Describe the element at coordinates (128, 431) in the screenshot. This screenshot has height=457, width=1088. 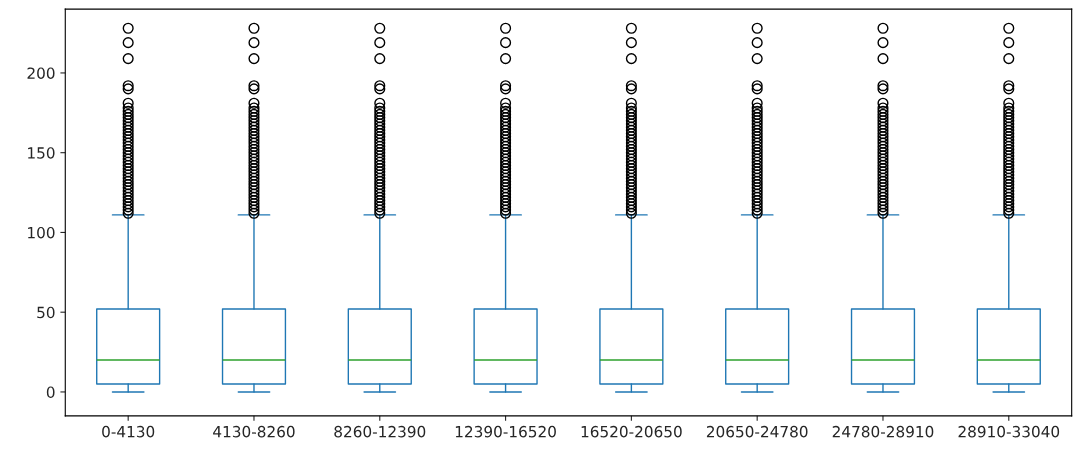
I see `x-tick-label: 0-4130` at that location.